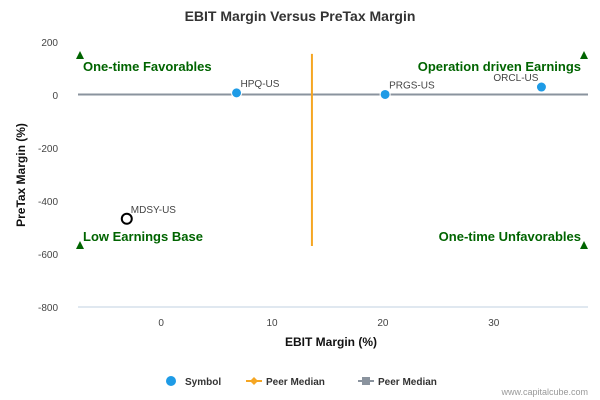 This screenshot has height=400, width=600. Describe the element at coordinates (366, 381) in the screenshot. I see `legend-square-icon` at that location.